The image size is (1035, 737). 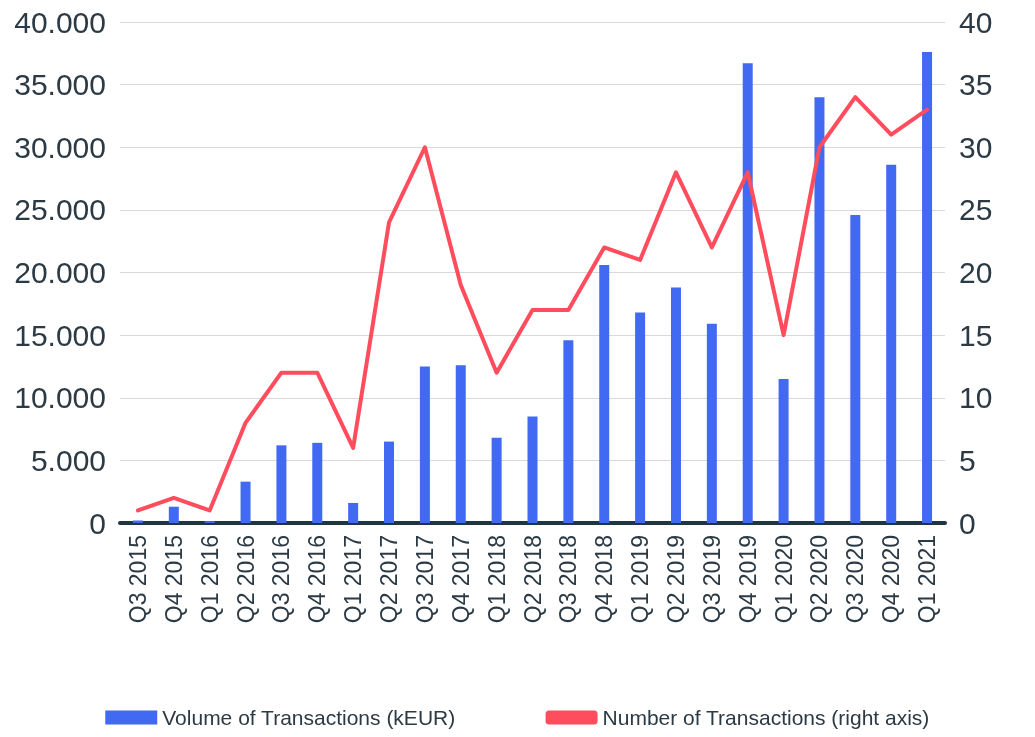 I want to click on y2-tick-label: 30, so click(x=976, y=147).